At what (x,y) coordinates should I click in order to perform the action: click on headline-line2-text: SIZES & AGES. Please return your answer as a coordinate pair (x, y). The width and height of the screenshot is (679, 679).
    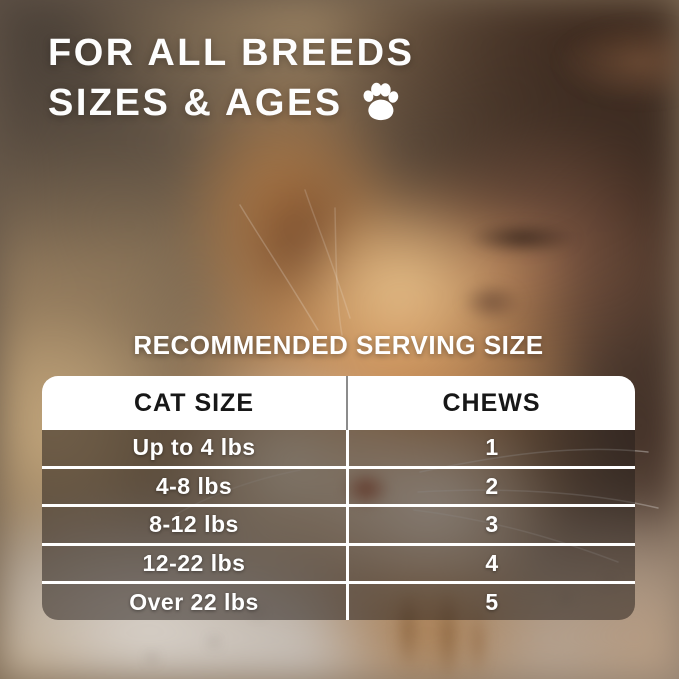
    Looking at the image, I should click on (195, 103).